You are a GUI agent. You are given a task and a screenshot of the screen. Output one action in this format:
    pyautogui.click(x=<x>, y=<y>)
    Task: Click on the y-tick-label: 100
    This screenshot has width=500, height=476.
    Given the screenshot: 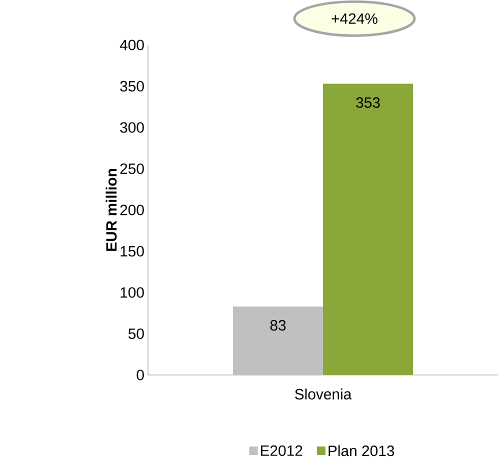 What is the action you would take?
    pyautogui.click(x=132, y=292)
    